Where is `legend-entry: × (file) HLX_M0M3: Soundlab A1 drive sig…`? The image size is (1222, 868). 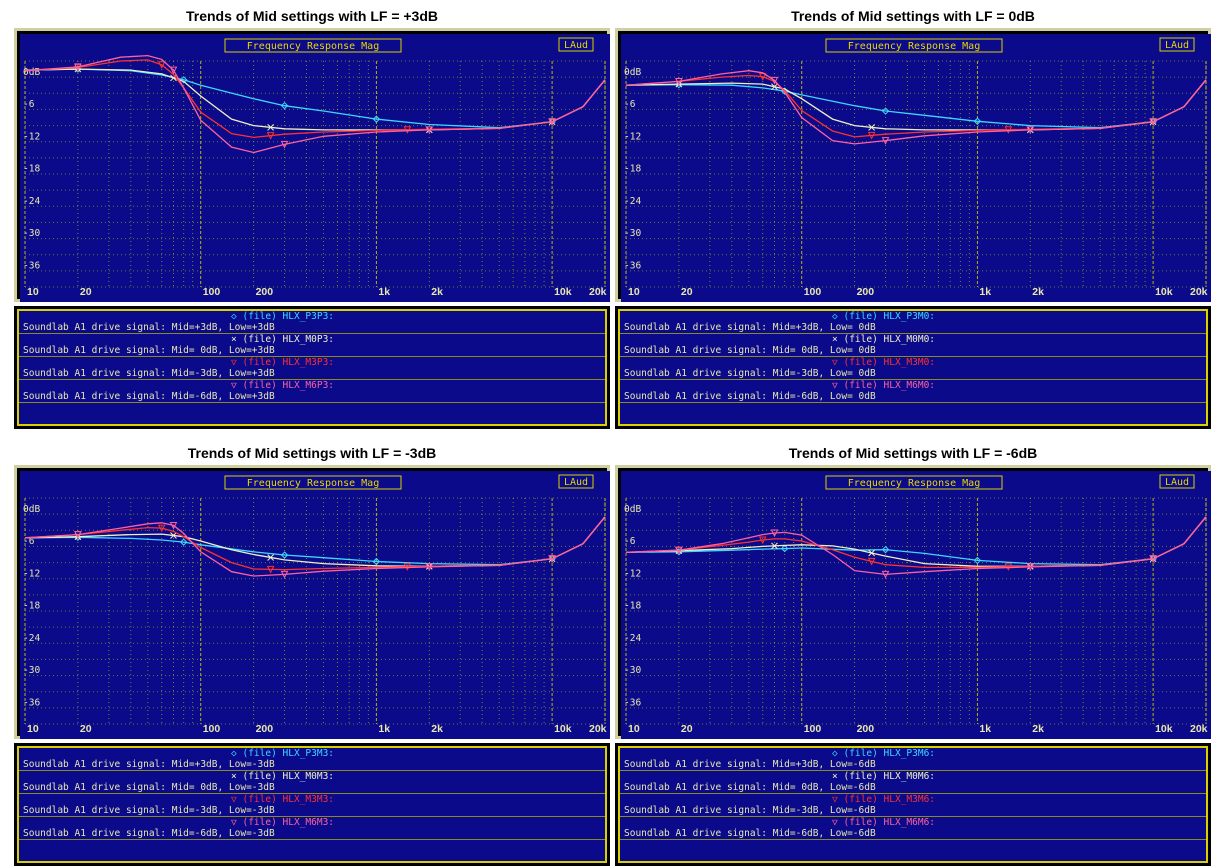
legend-entry: × (file) HLX_M0M3: Soundlab A1 drive sig… is located at coordinates (312, 782).